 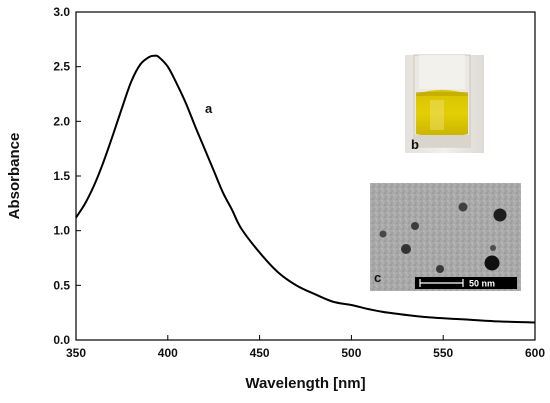 What do you see at coordinates (168, 353) in the screenshot?
I see `x-tick-label: 400` at bounding box center [168, 353].